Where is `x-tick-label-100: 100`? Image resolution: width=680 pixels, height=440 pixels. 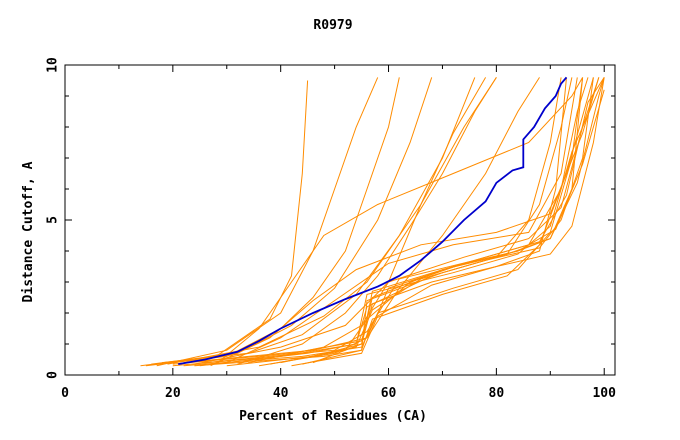
x-tick-label-100: 100 is located at coordinates (604, 393).